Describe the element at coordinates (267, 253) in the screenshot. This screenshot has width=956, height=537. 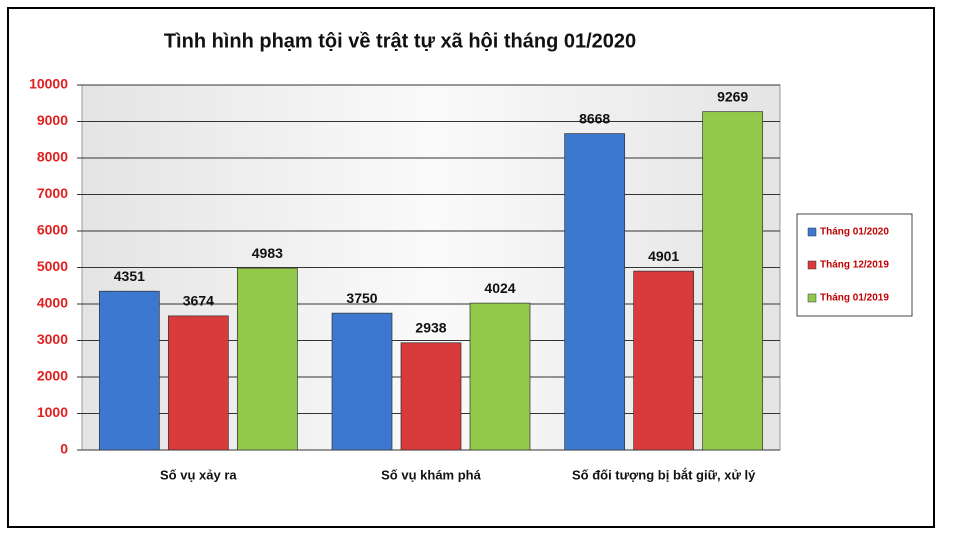
I see `value-label: 4983` at that location.